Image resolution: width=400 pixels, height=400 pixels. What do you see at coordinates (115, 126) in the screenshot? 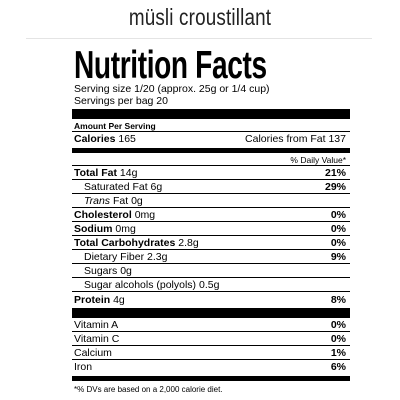
I see `amount-per-serving-label: Amount Per Serving` at bounding box center [115, 126].